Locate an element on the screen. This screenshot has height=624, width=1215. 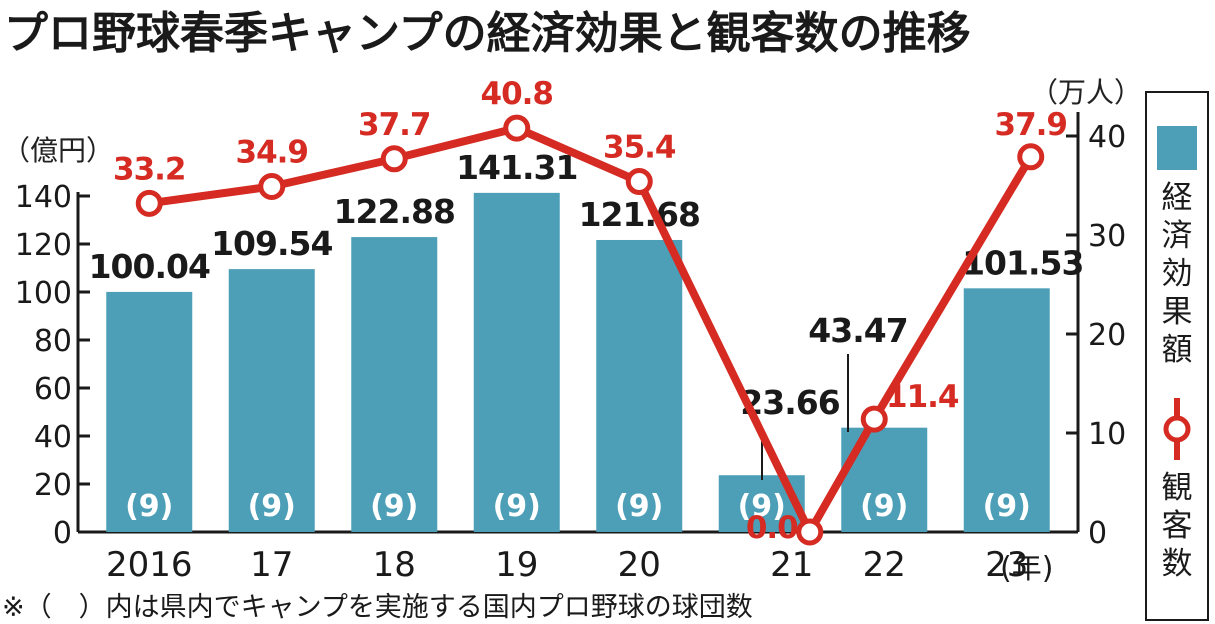
chart-title: プロ野球春季キャンプの経済効果と観客数の推移 is located at coordinates (487, 33).